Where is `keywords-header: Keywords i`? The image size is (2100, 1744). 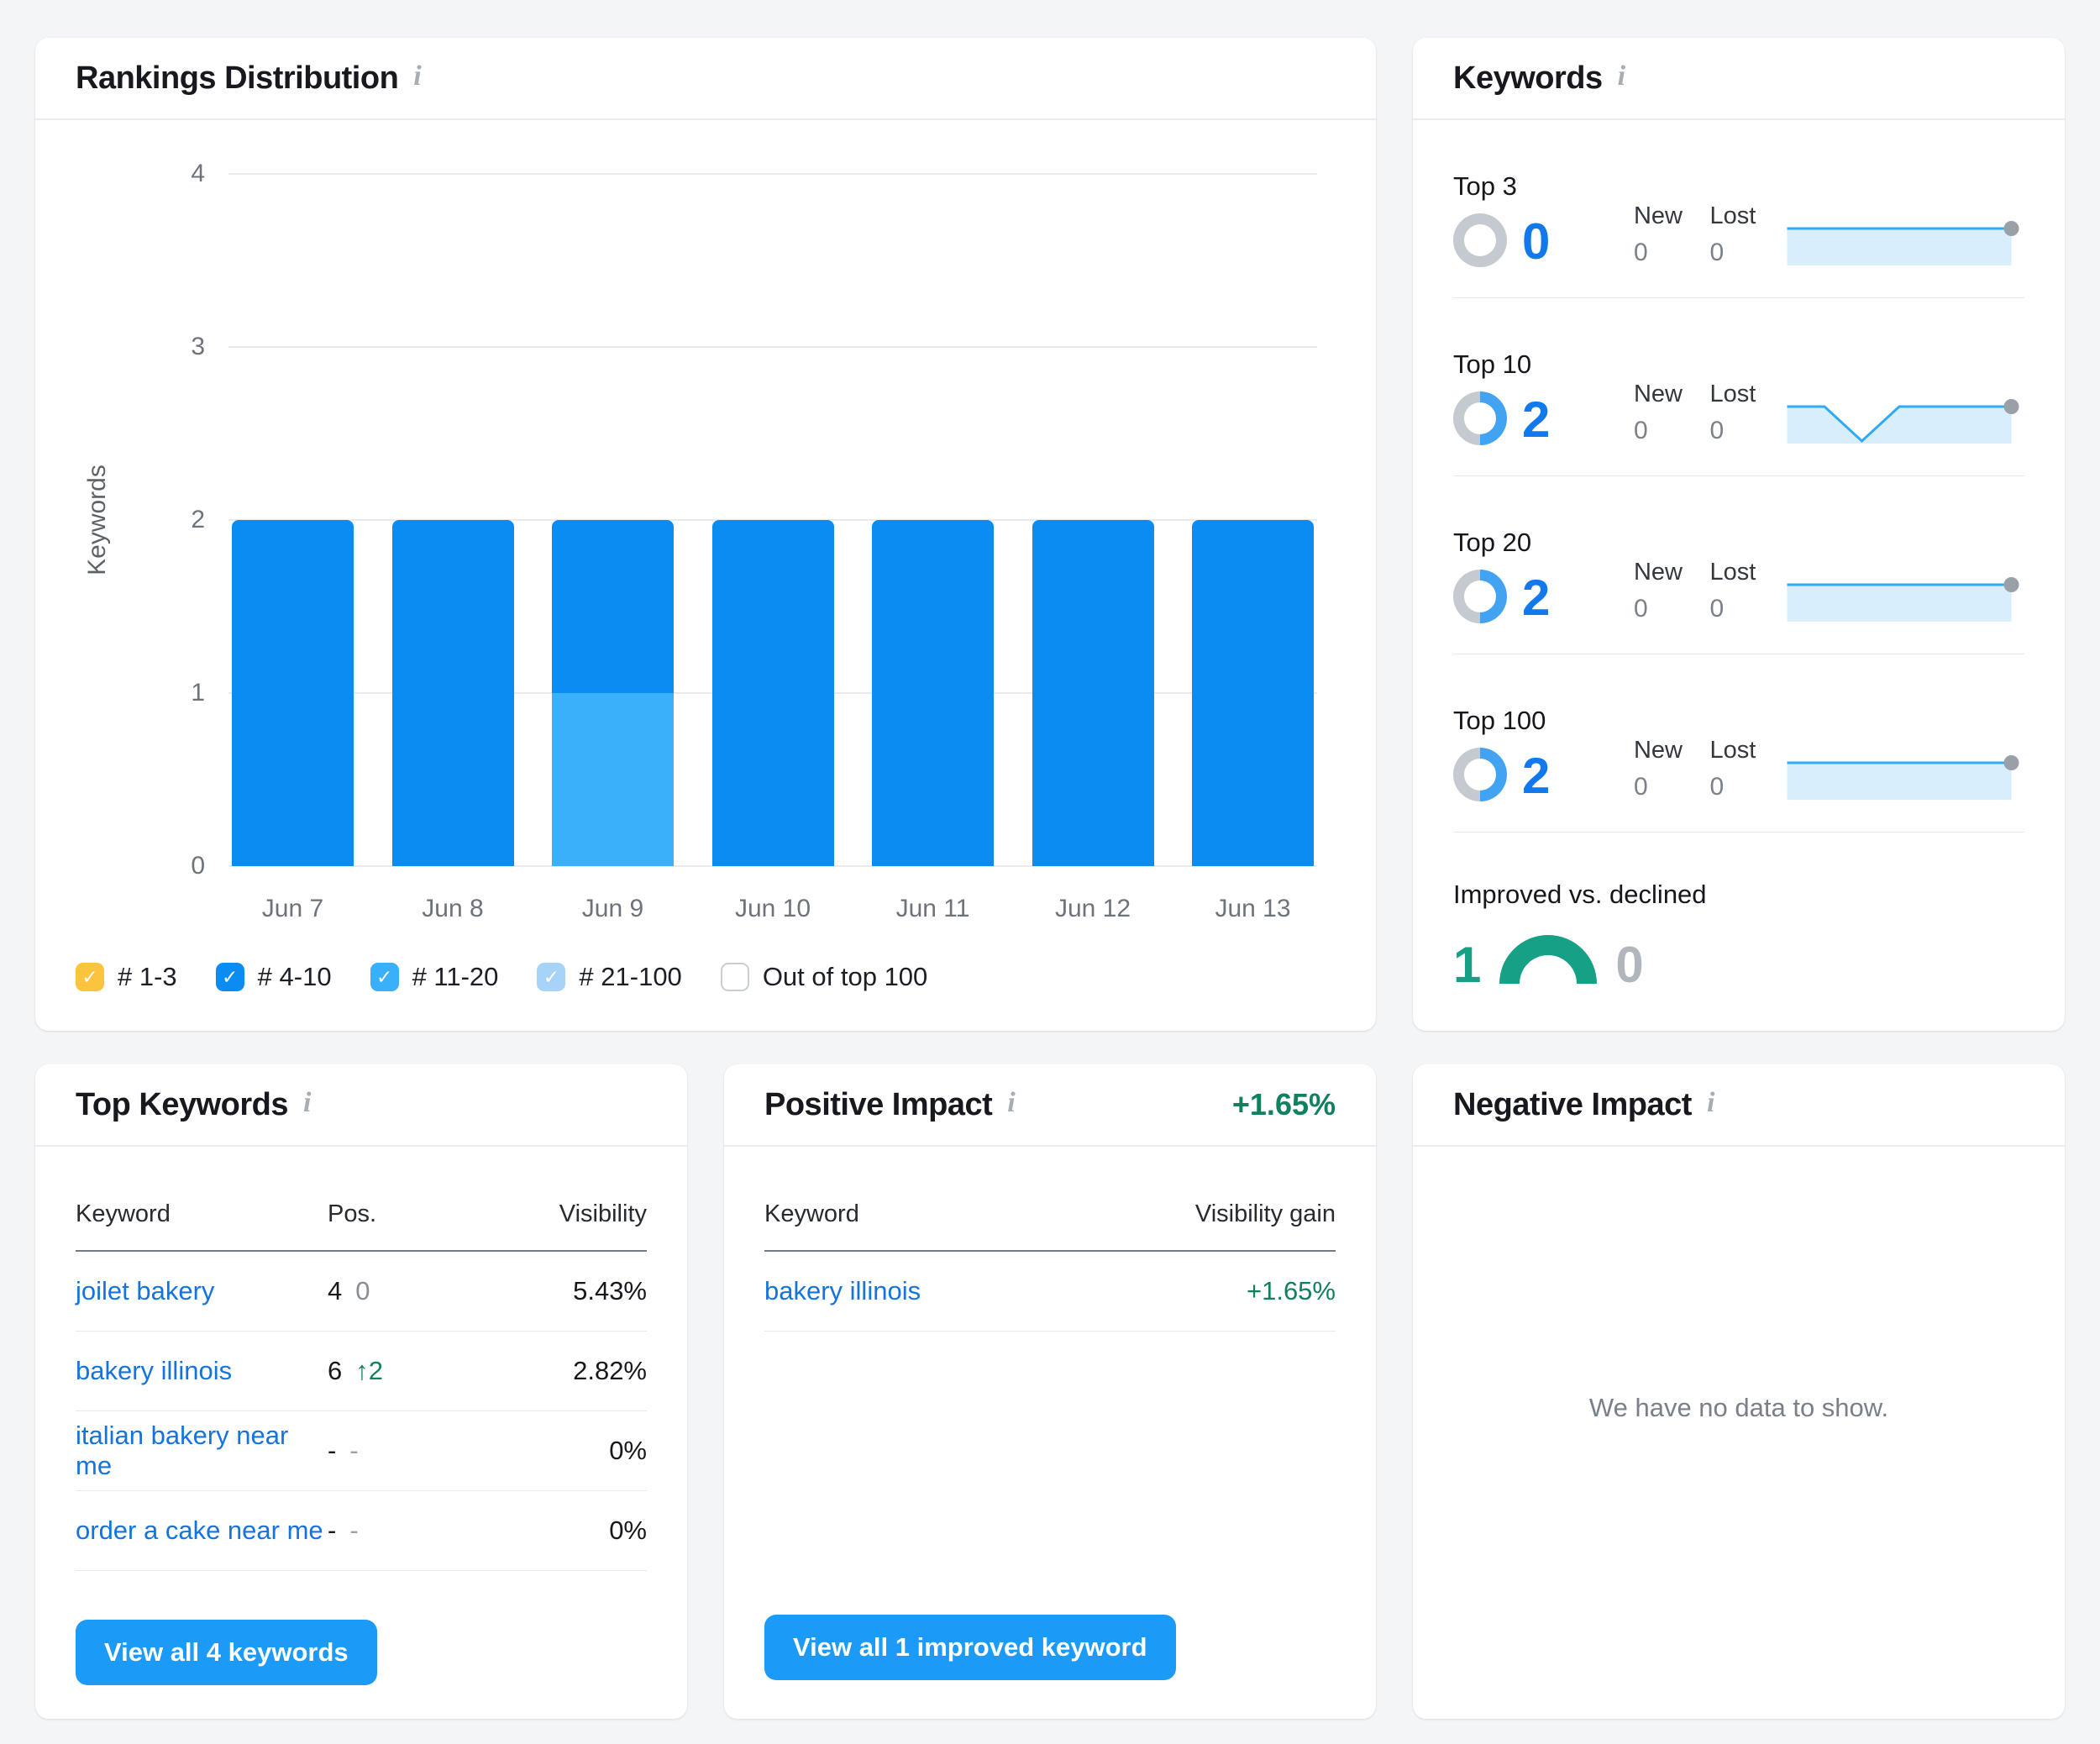
keywords-header: Keywords i is located at coordinates (1739, 79).